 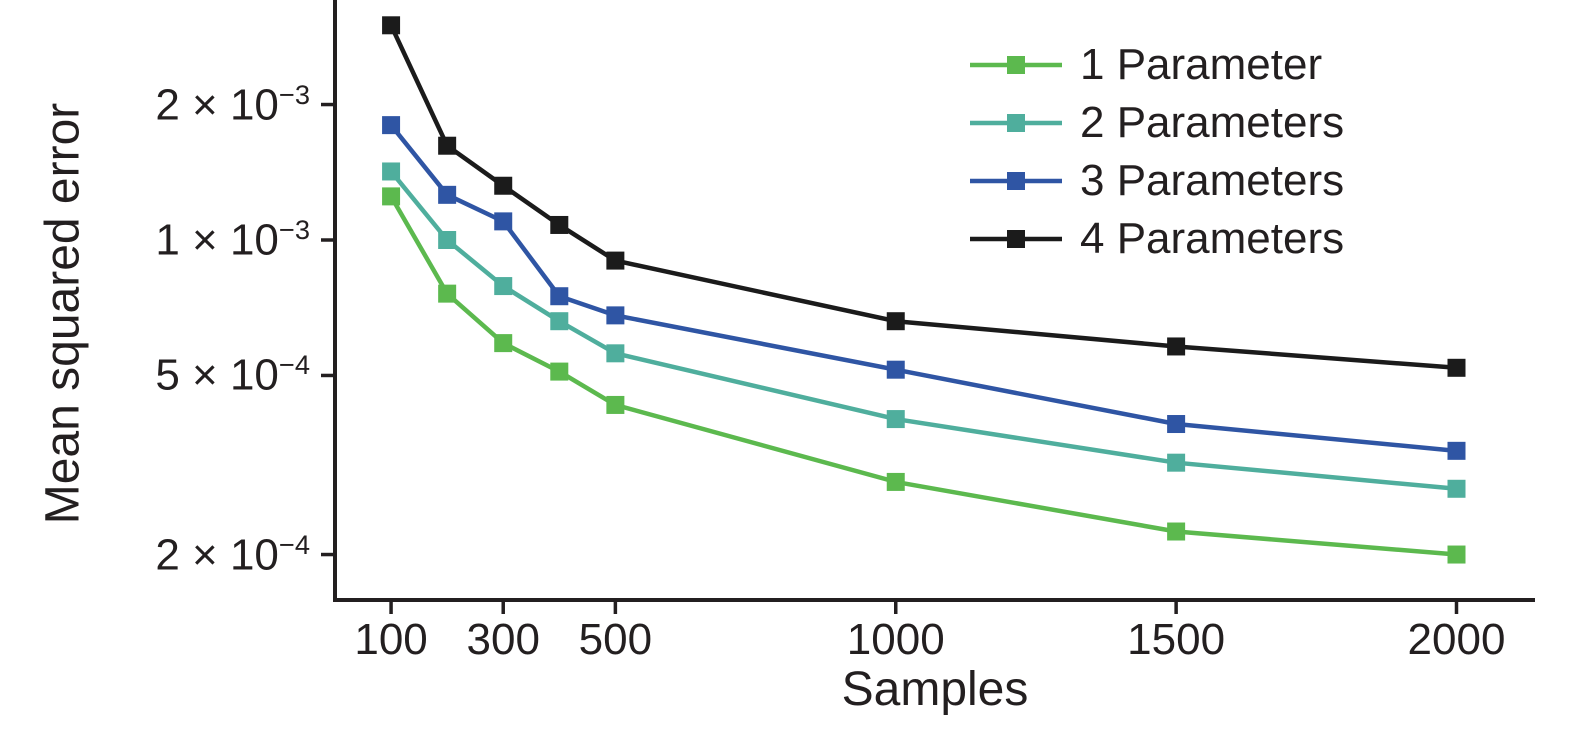 What do you see at coordinates (232, 375) in the screenshot?
I see `y-tick-label: 5 × 10⁻⁴` at bounding box center [232, 375].